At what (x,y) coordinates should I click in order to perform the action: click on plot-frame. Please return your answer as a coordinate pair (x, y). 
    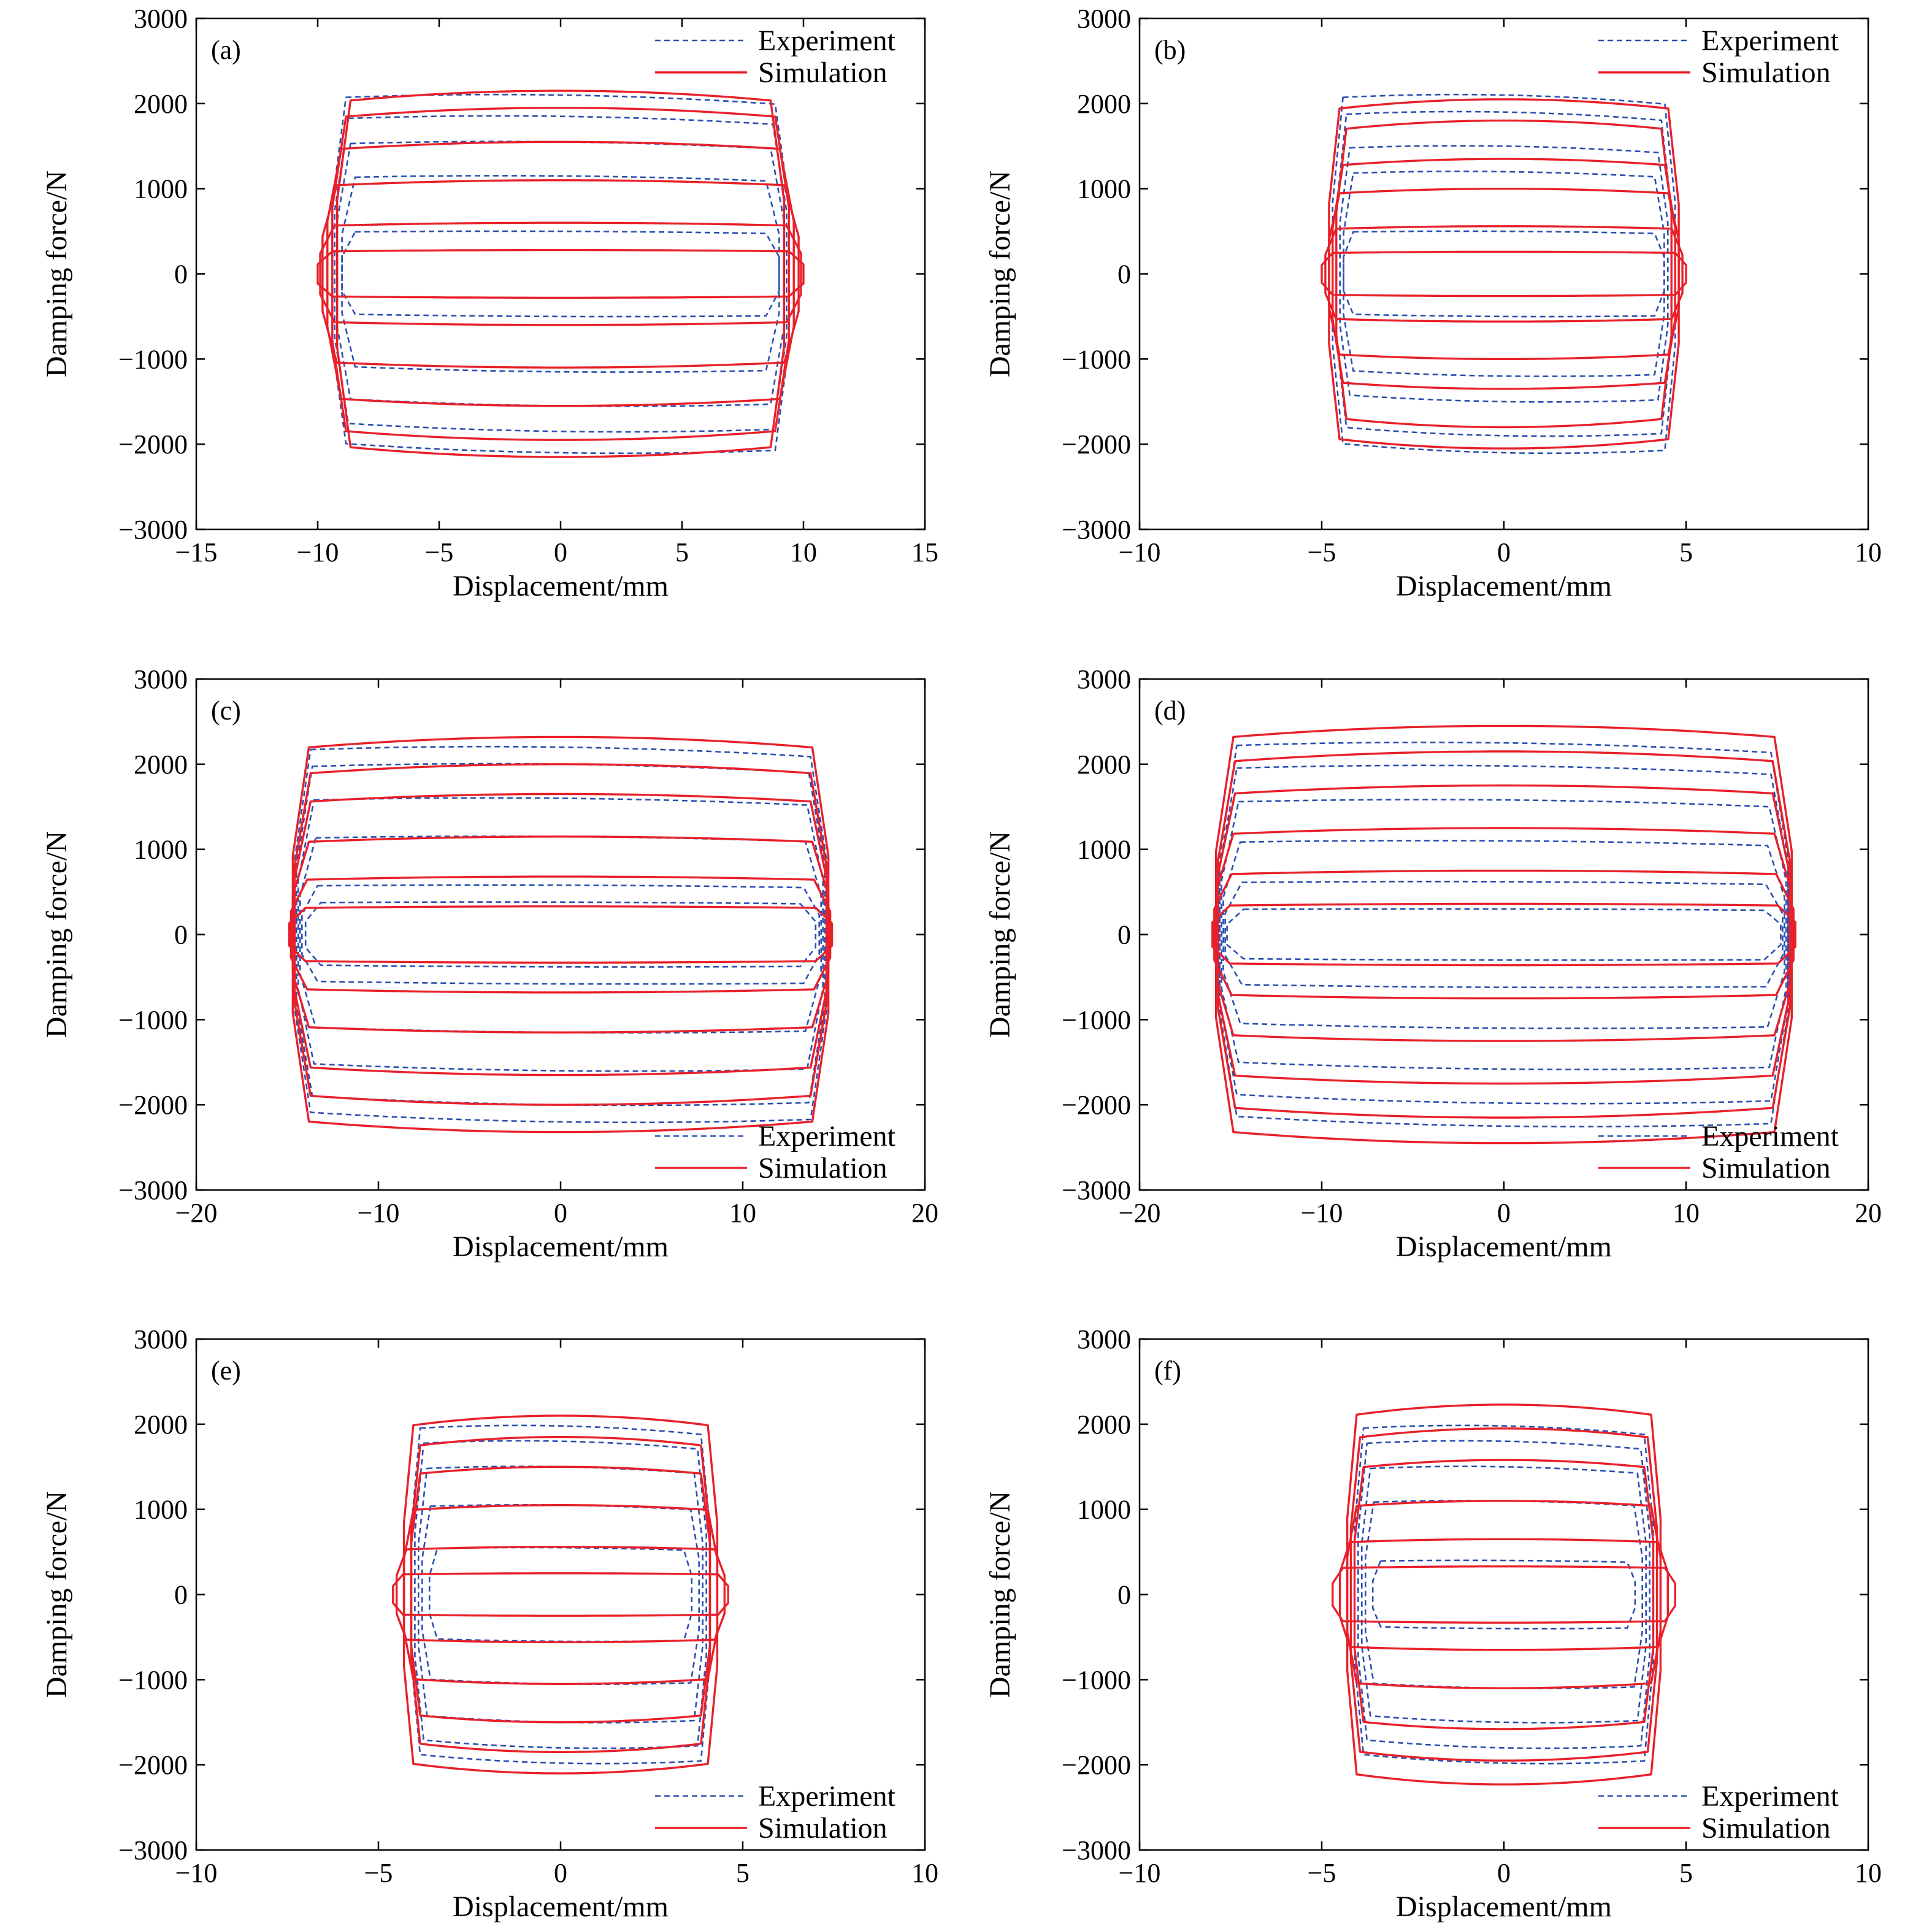
    Looking at the image, I should click on (1503, 934).